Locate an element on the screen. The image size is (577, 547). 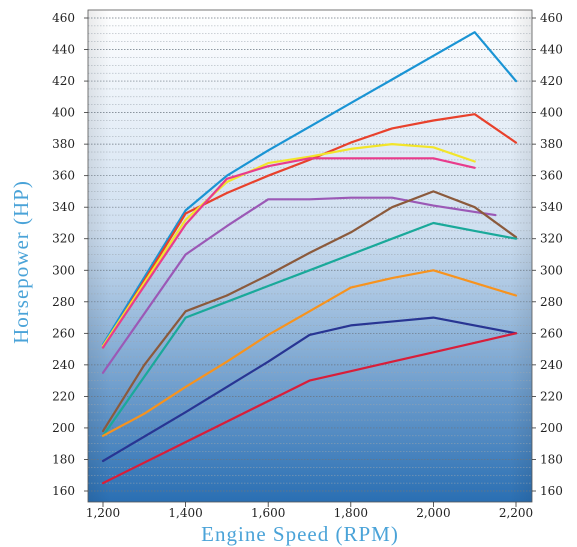
x-tick-label: 1,400 is located at coordinates (185, 513).